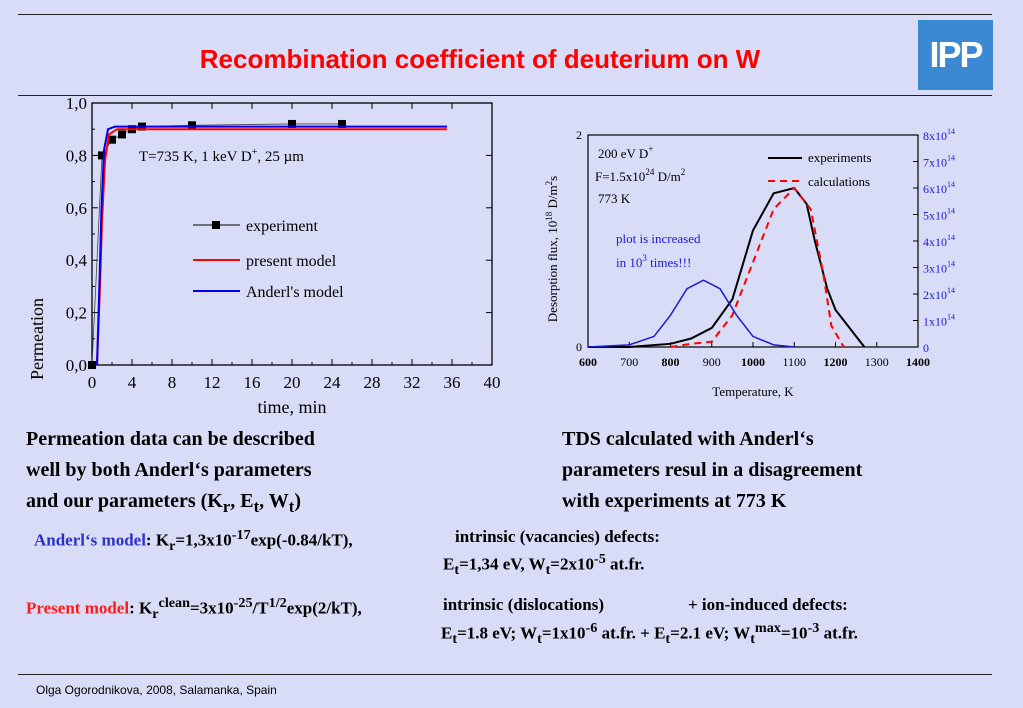  I want to click on right-x-axis-label: Temperature, K, so click(753, 391).